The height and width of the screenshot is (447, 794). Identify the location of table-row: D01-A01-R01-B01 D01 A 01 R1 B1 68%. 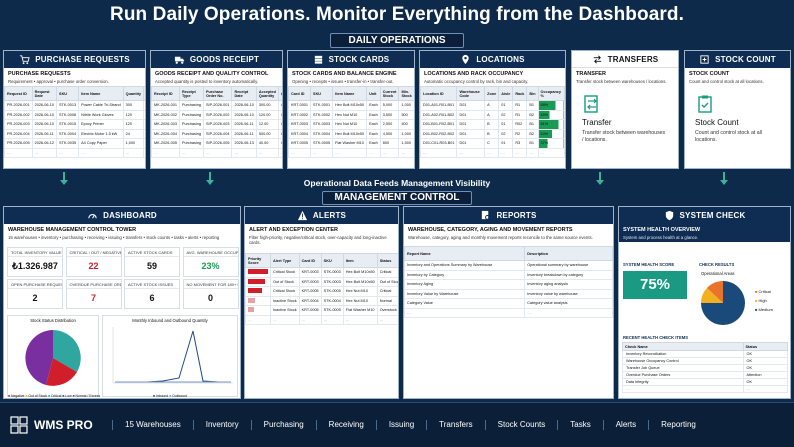
(492, 105).